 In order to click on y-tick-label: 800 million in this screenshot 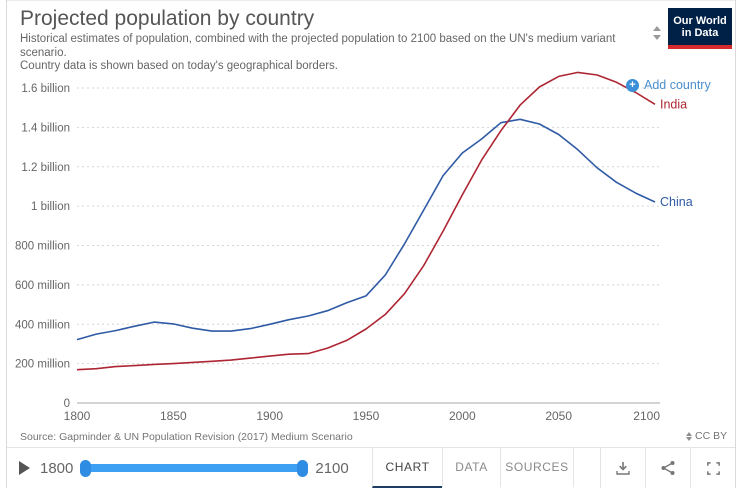, I will do `click(42, 247)`.